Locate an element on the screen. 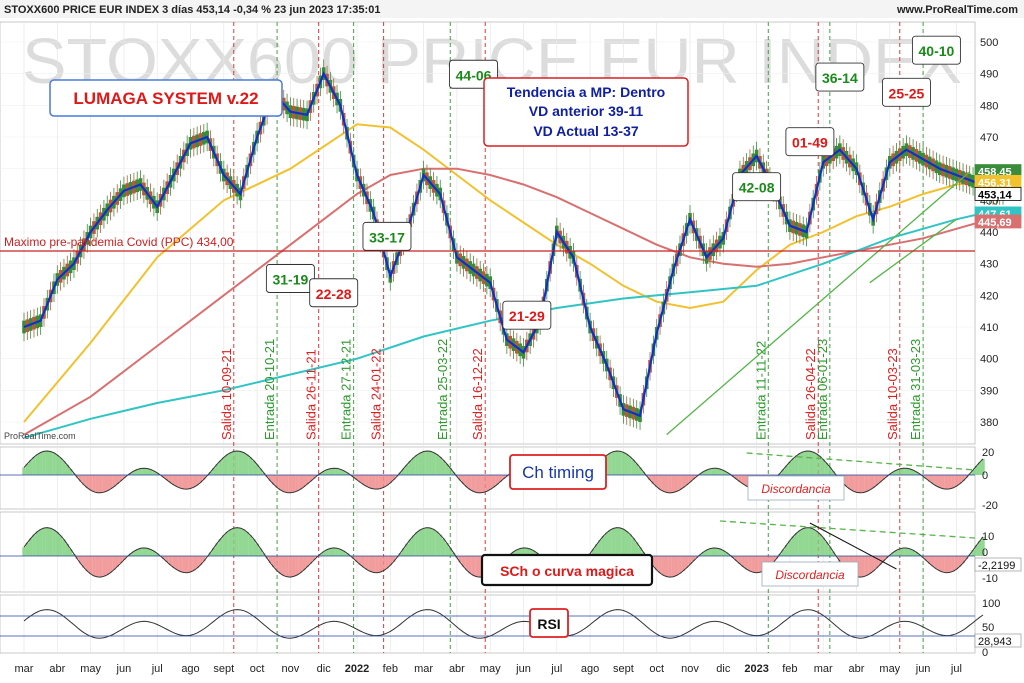  month-tick-label: nov is located at coordinates (690, 669).